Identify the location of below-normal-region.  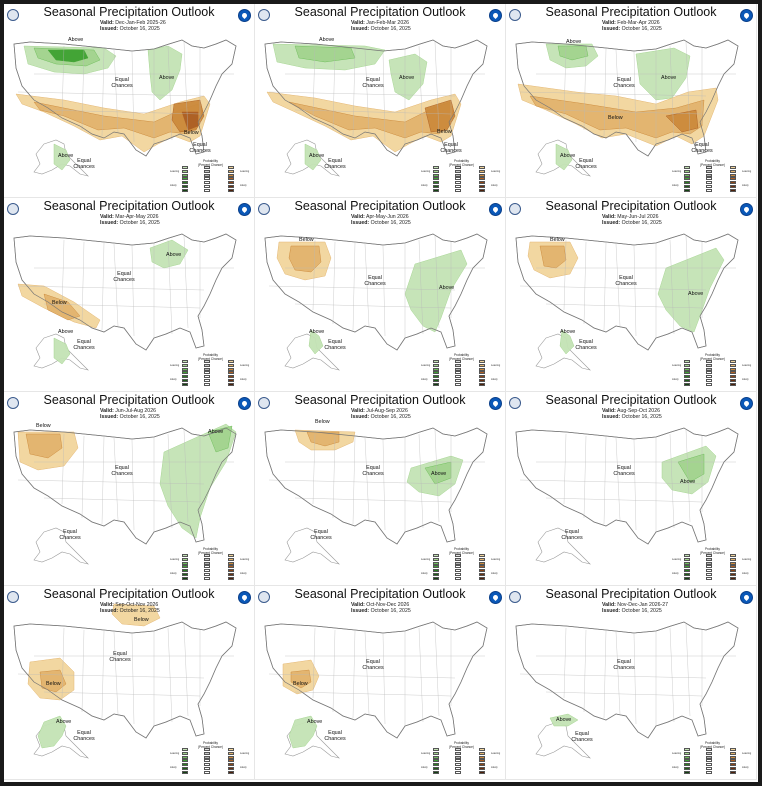
(682, 121).